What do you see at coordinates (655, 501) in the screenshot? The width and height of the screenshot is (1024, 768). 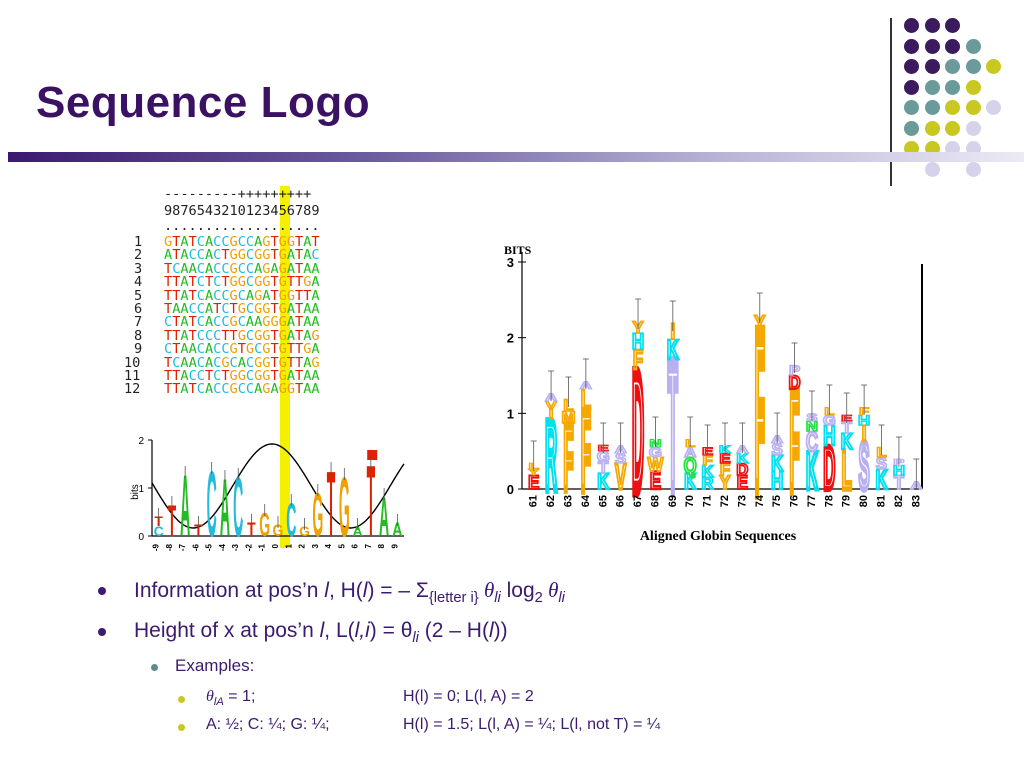 I see `globin-logo-xtick: 68` at bounding box center [655, 501].